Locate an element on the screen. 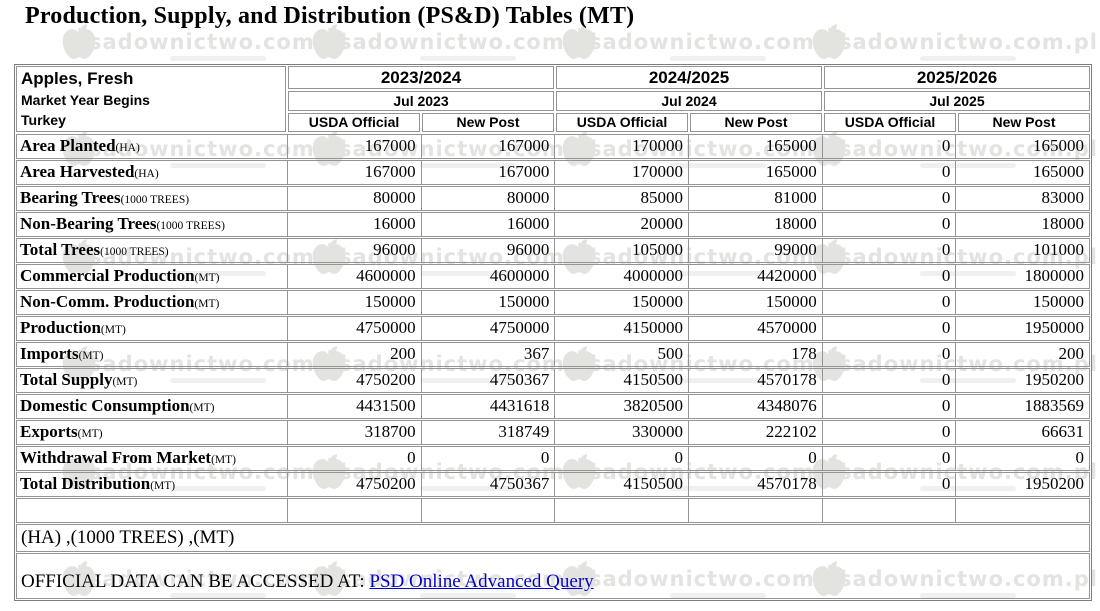  row-label-cell: Imports(MT) is located at coordinates (152, 354).